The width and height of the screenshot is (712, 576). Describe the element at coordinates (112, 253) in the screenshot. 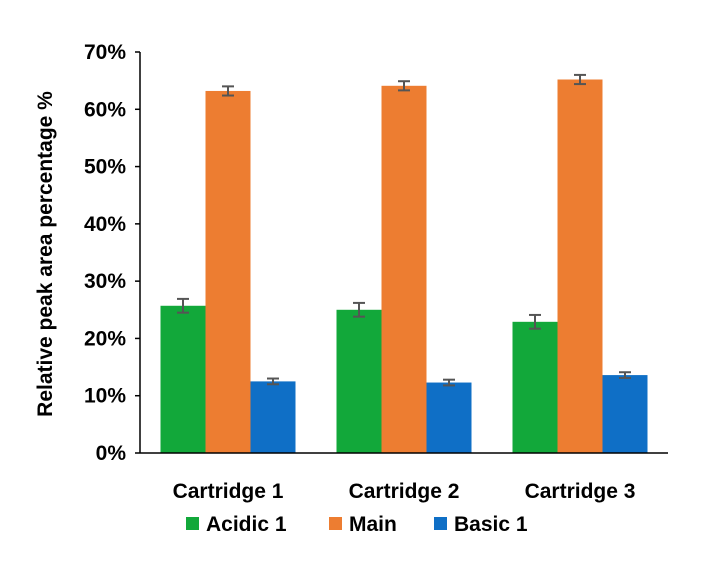

I see `y-axis-ticks: 0% 10% 20% 30% 40% 50% 60% 70%` at that location.